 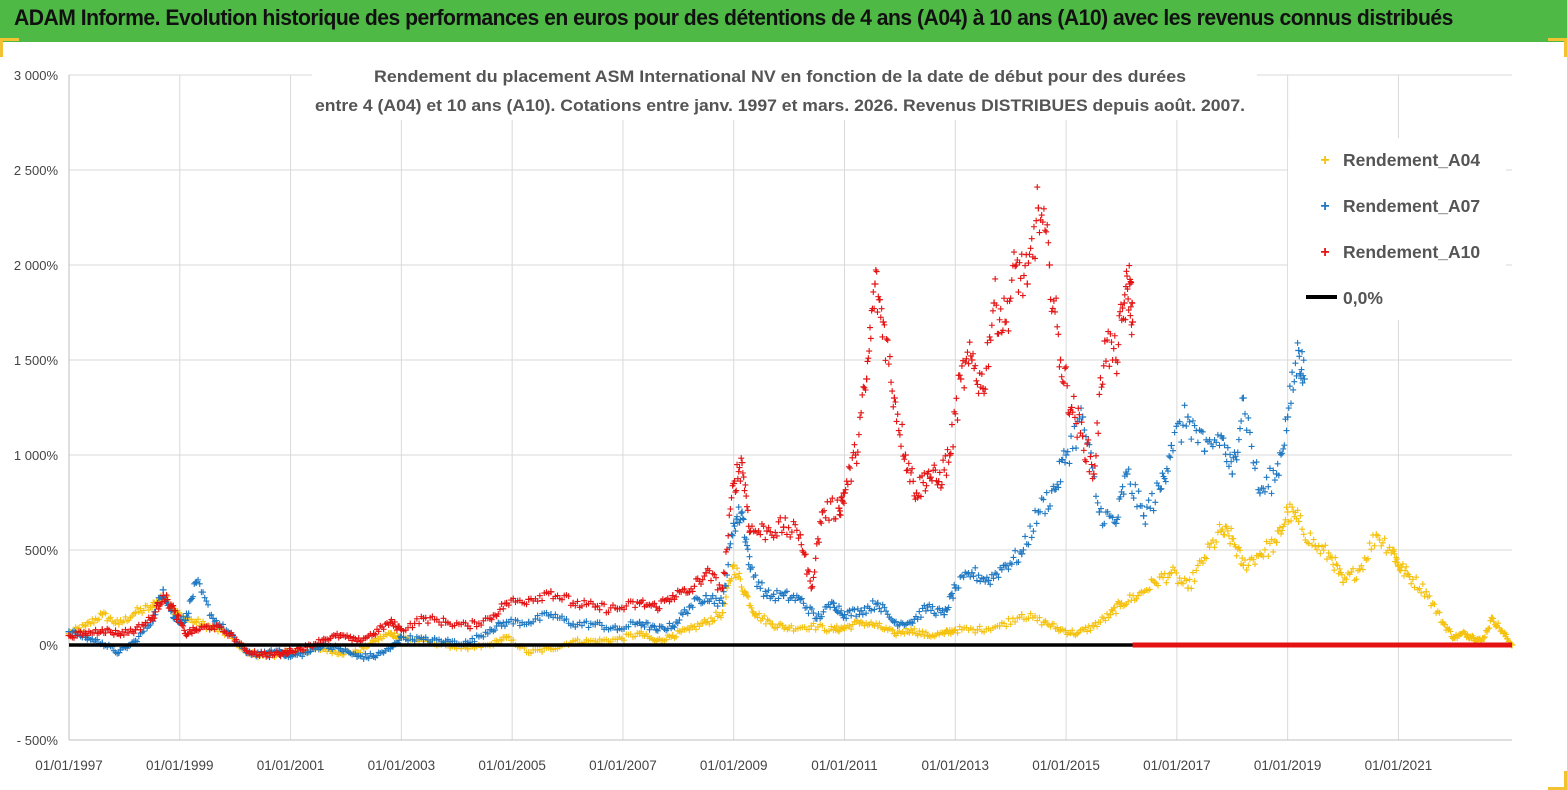 What do you see at coordinates (1557, 780) in the screenshot?
I see `frame-corner-bottom-right` at bounding box center [1557, 780].